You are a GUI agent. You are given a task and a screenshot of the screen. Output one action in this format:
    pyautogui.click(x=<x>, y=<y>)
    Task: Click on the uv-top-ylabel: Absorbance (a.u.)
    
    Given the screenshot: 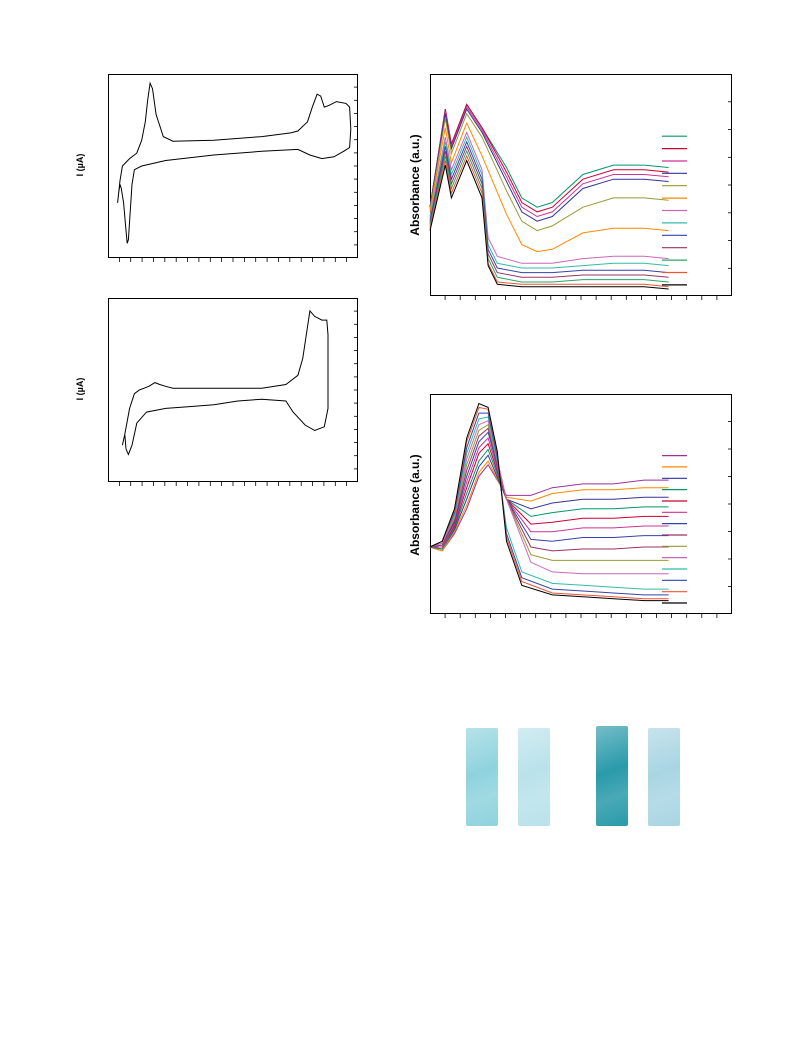 What is the action you would take?
    pyautogui.click(x=415, y=185)
    